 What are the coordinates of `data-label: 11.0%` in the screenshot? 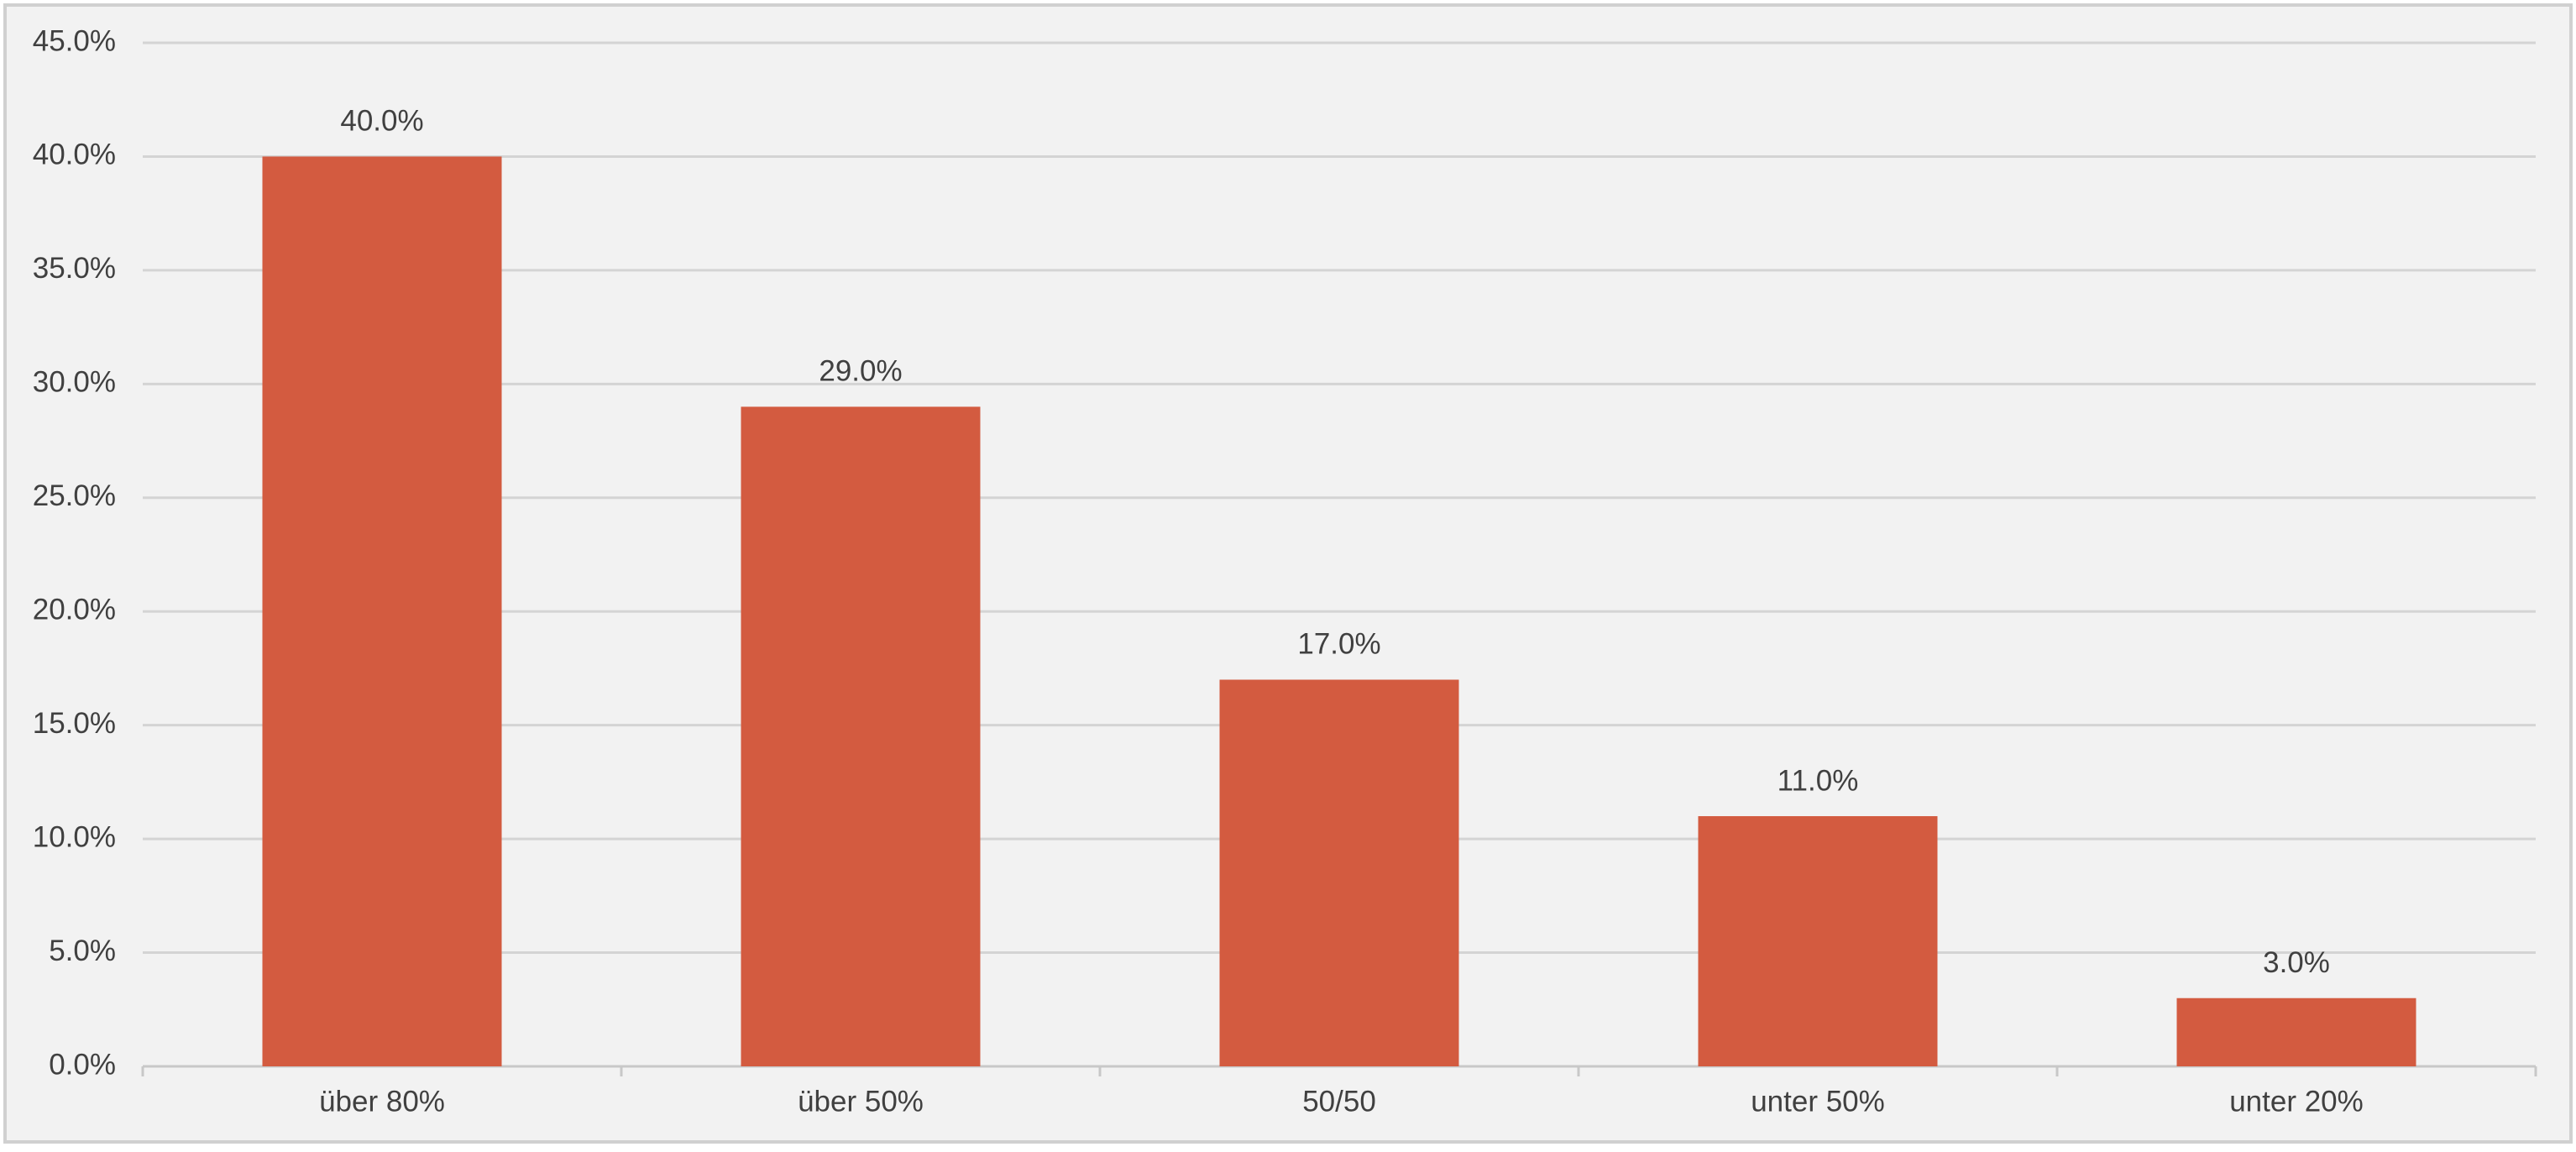 It's located at (1819, 781).